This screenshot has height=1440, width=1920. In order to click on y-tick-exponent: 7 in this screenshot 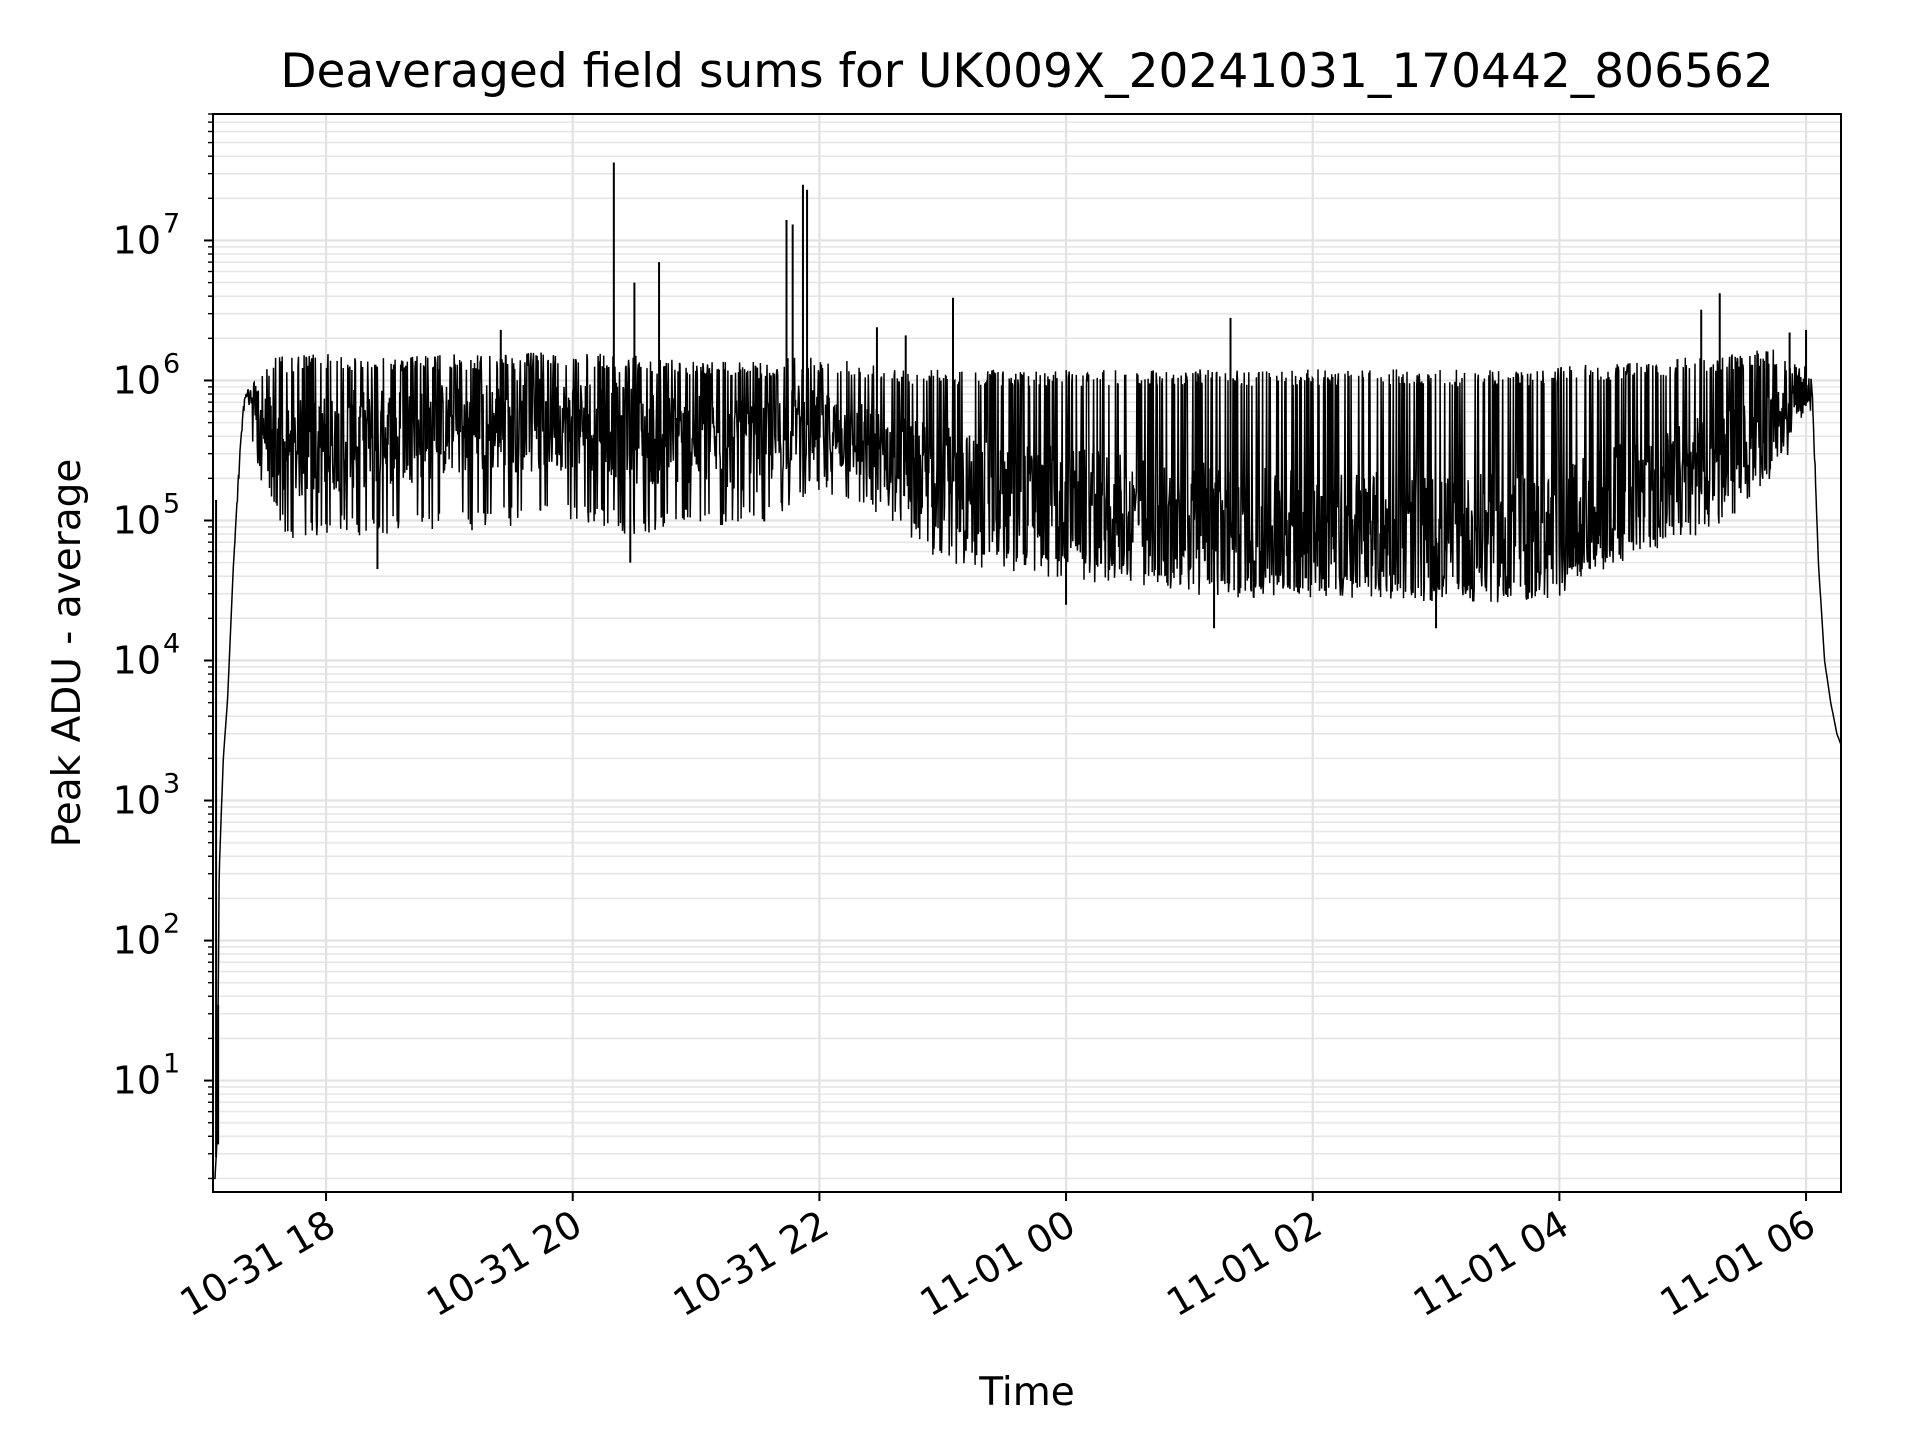, I will do `click(171, 223)`.